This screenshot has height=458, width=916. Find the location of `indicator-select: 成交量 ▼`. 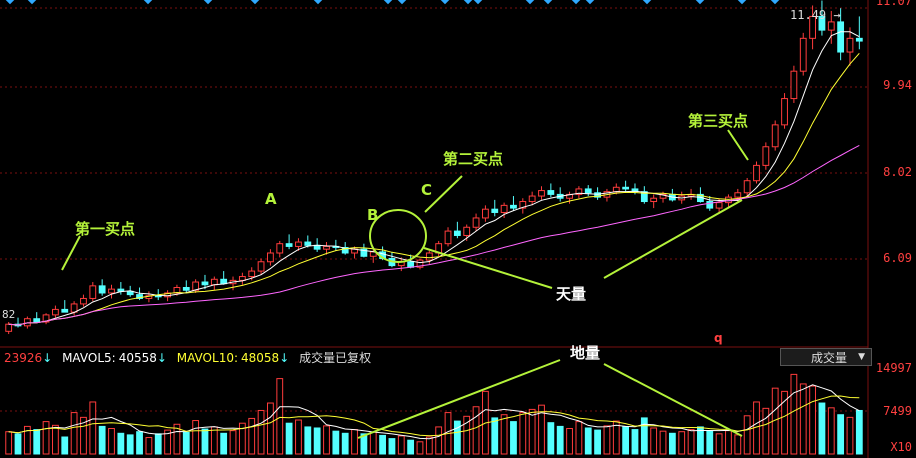

indicator-select: 成交量 ▼ is located at coordinates (826, 357).